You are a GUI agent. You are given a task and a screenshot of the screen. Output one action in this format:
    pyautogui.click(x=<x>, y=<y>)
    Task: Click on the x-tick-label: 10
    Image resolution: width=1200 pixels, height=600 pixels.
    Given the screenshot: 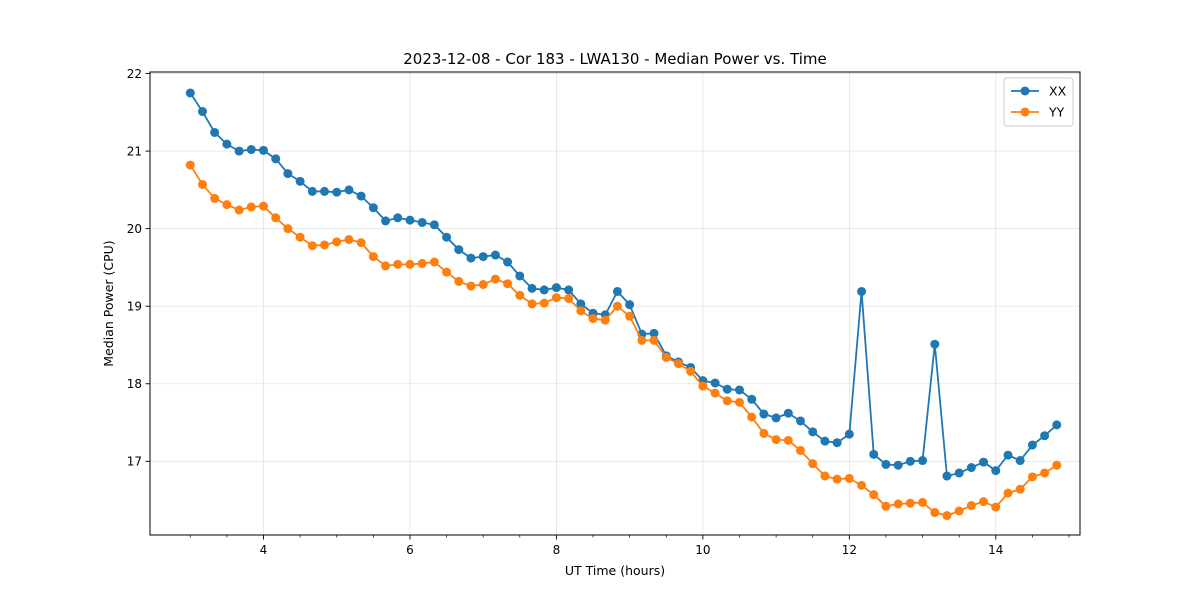 What is the action you would take?
    pyautogui.click(x=702, y=550)
    